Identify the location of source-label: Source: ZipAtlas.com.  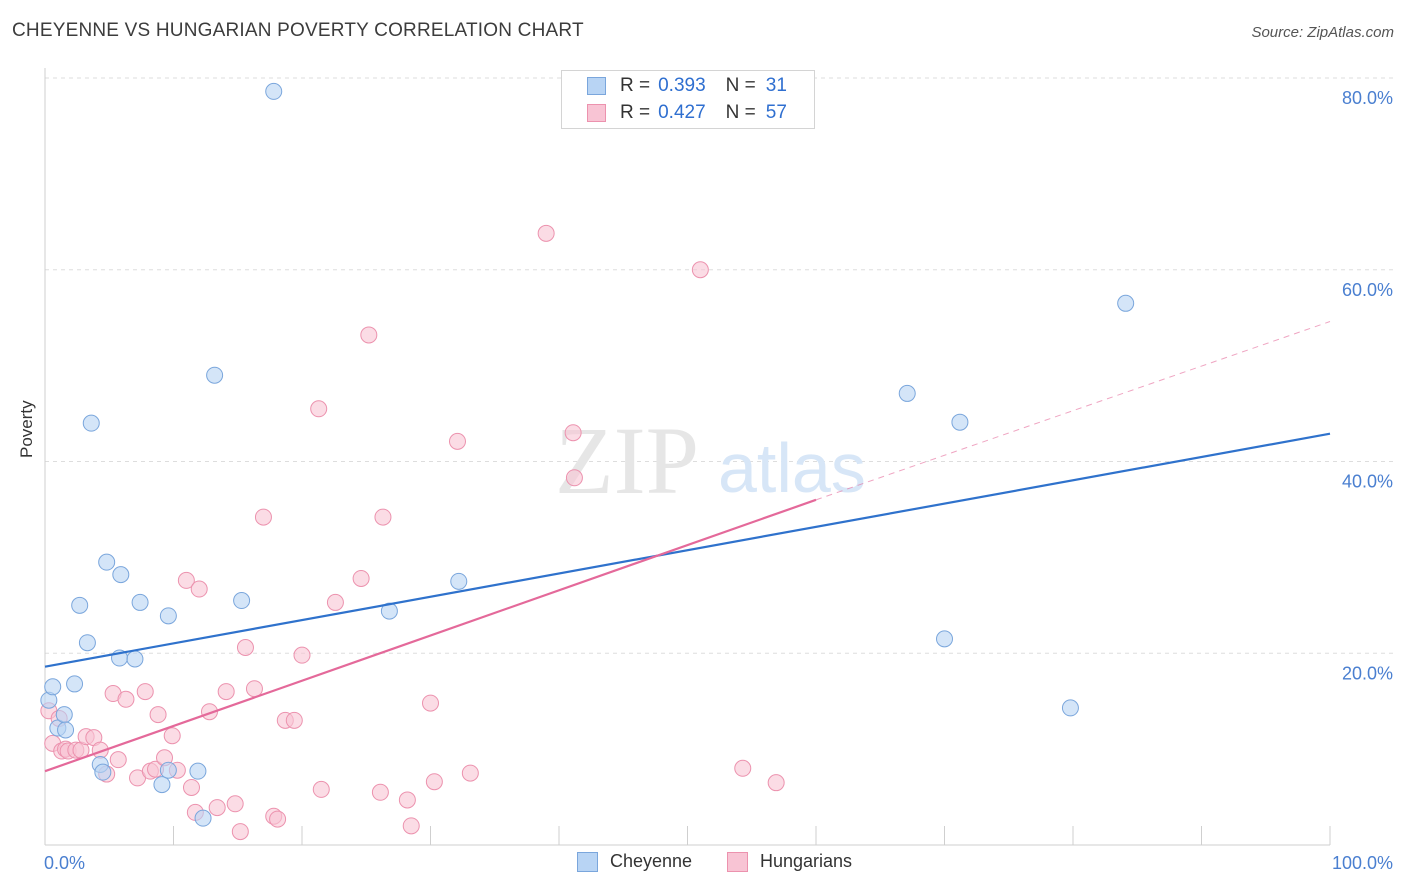
(1322, 32).